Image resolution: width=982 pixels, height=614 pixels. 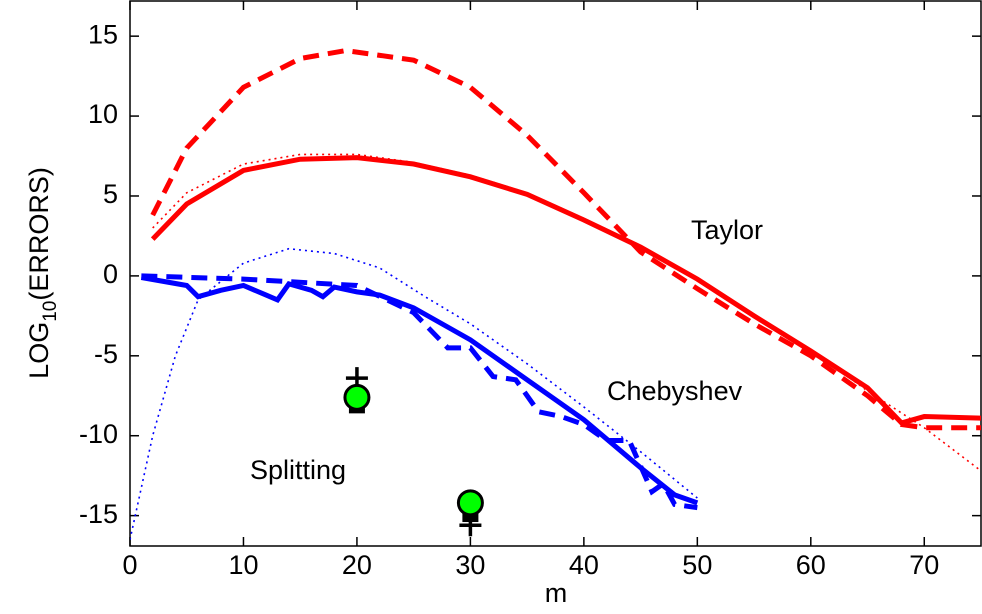 What do you see at coordinates (98, 434) in the screenshot?
I see `y-tick-label: -10` at bounding box center [98, 434].